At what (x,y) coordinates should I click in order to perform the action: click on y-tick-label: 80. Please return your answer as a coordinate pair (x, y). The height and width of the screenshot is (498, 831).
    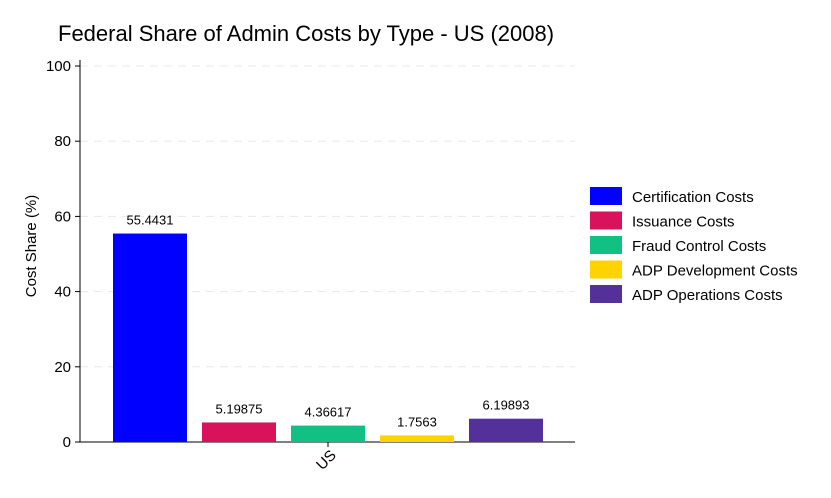
    Looking at the image, I should click on (62, 141).